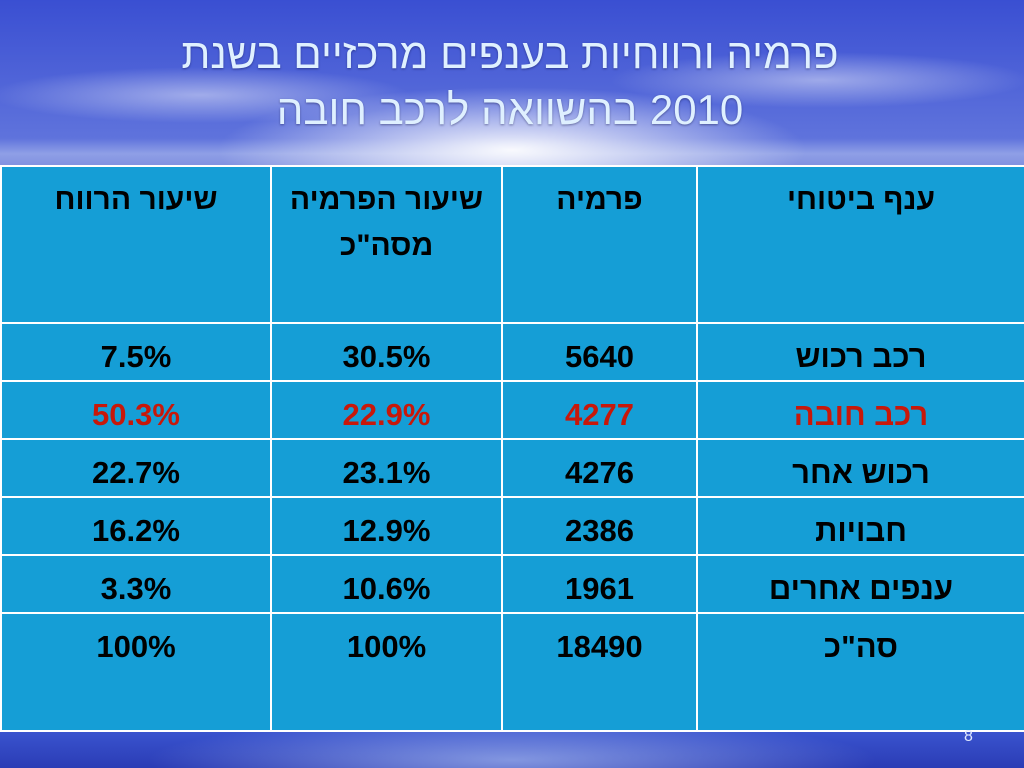  What do you see at coordinates (860, 410) in the screenshot?
I see `cell-branch: רכב חובה` at bounding box center [860, 410].